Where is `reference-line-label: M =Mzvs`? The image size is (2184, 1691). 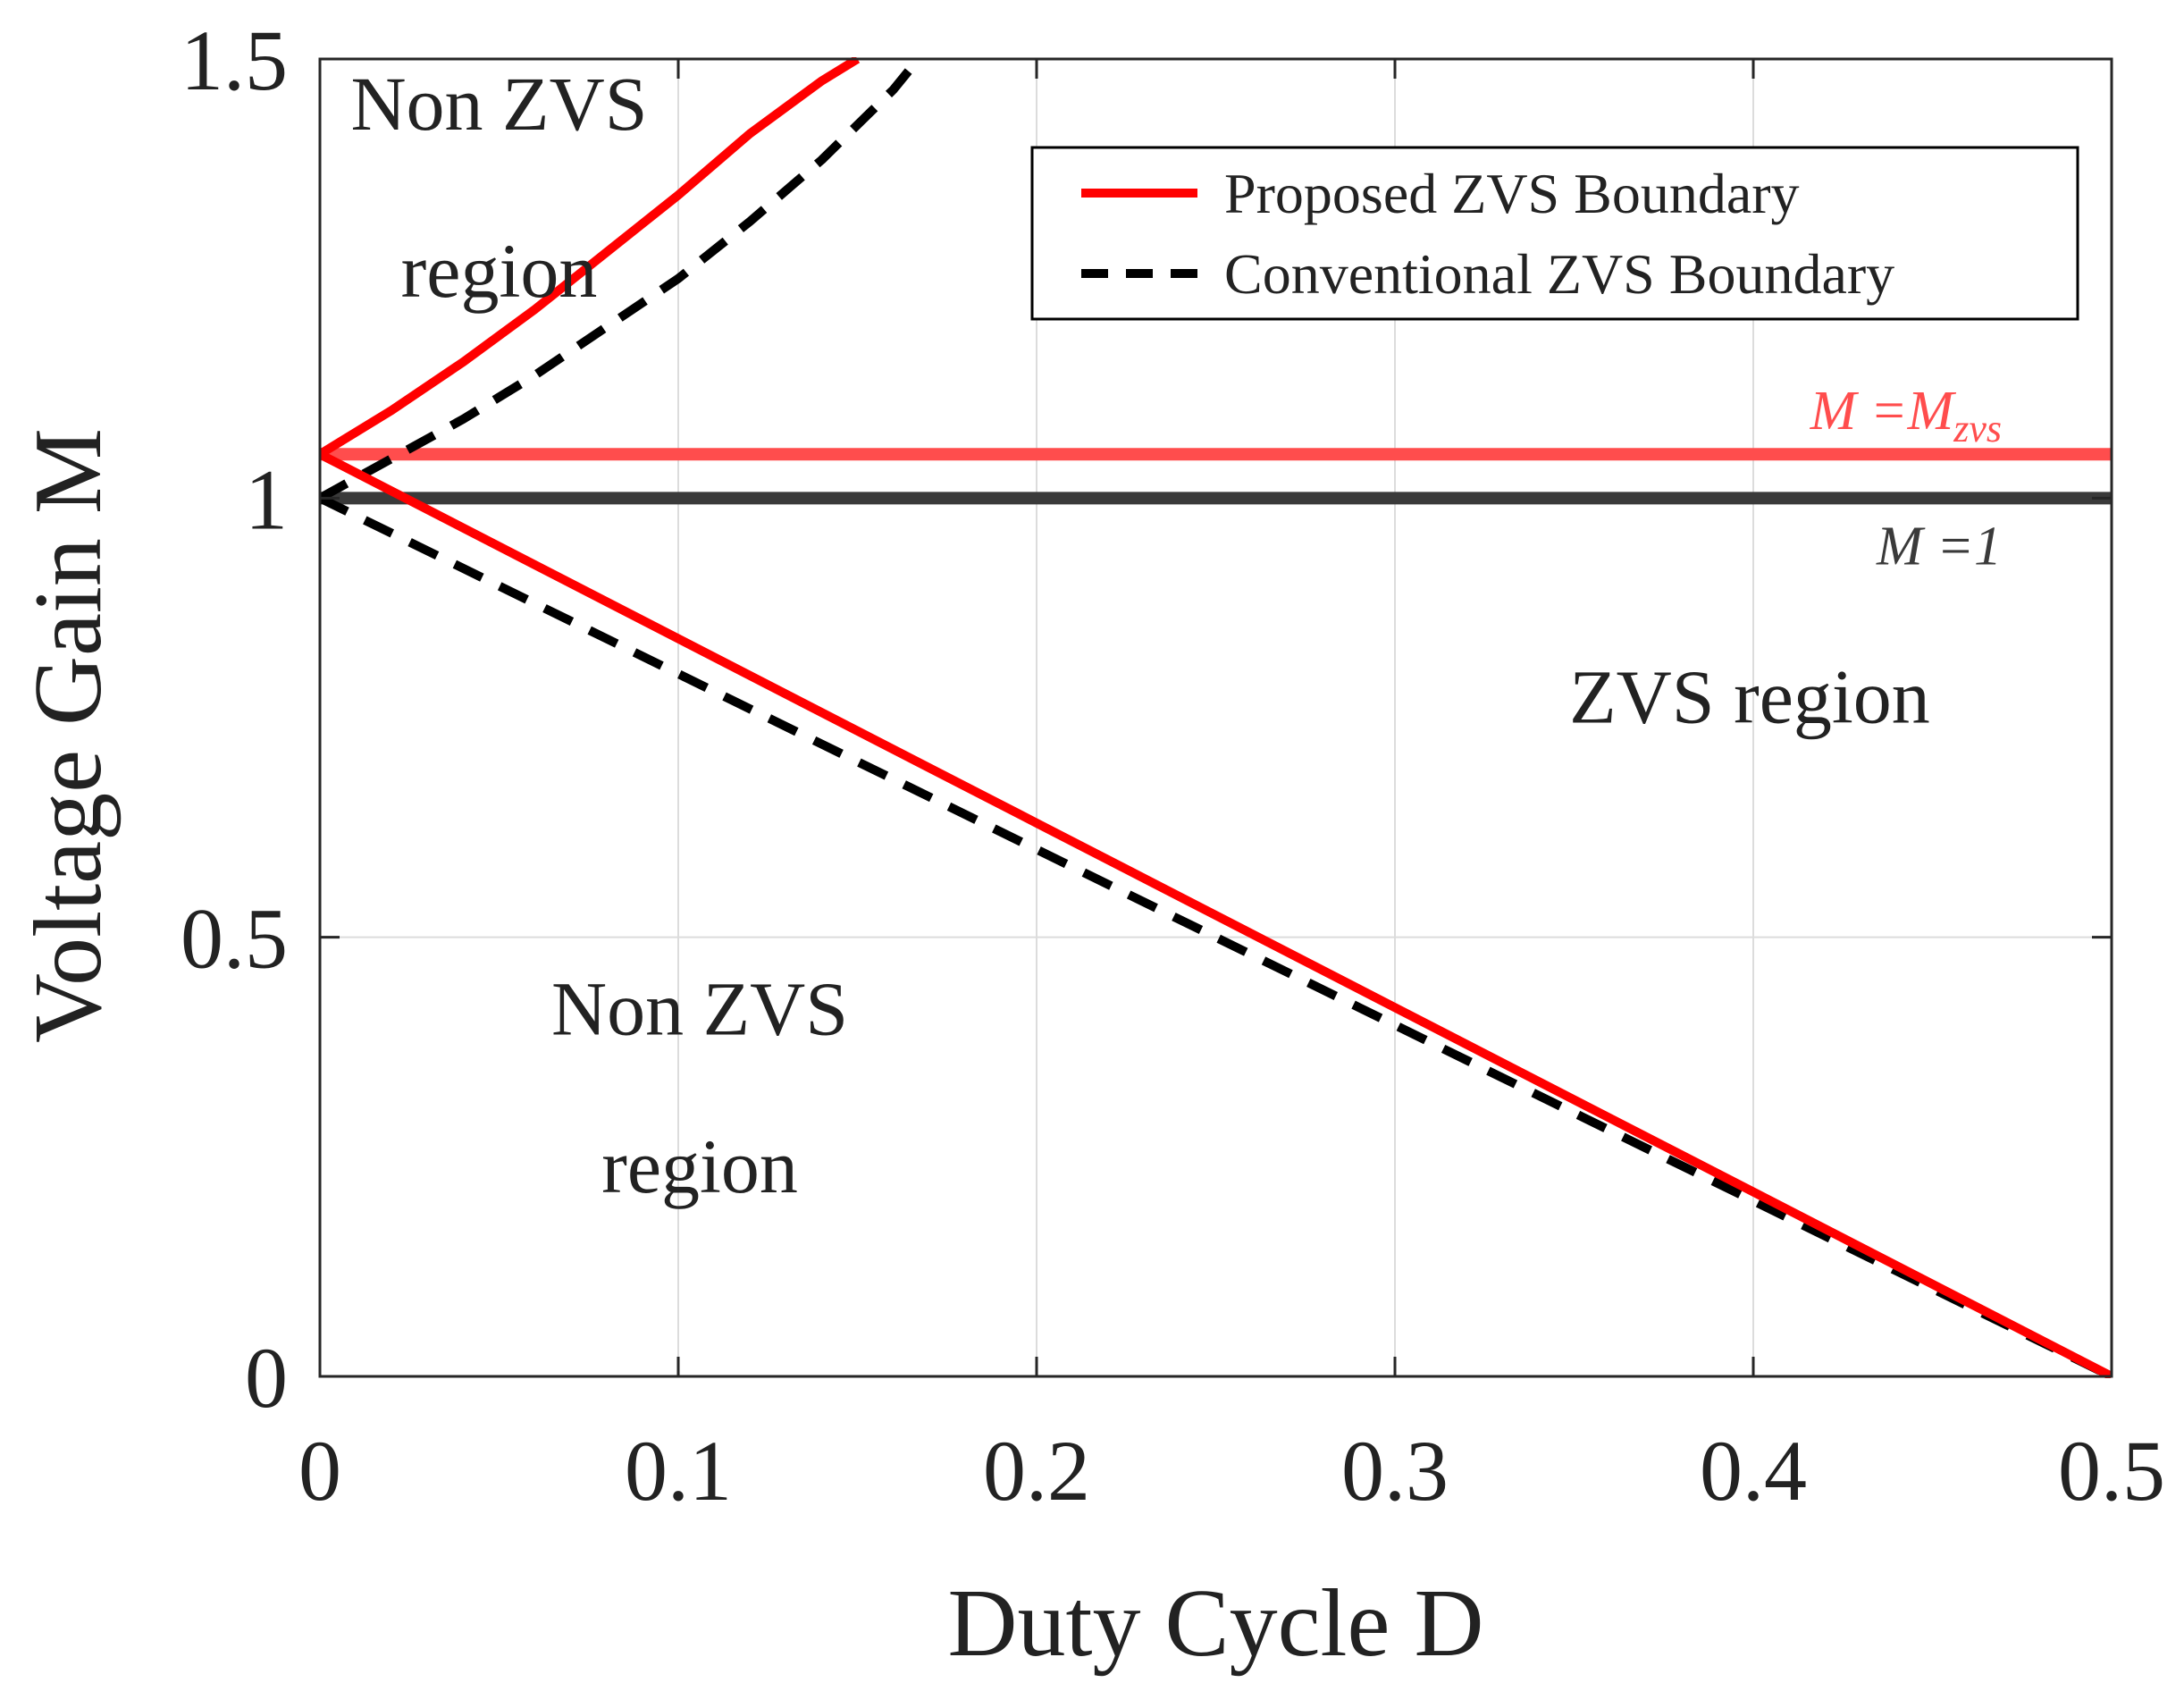
reference-line-label: M =Mzvs is located at coordinates (1906, 415).